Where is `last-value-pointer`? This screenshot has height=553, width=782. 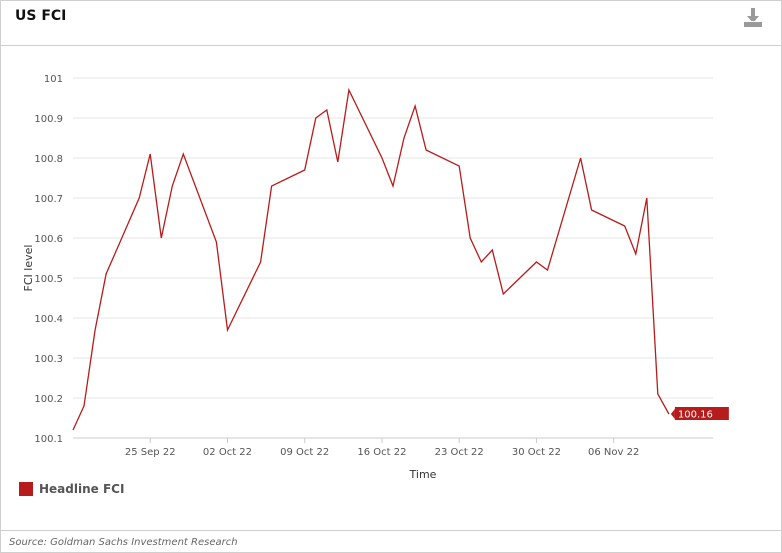
last-value-pointer is located at coordinates (672, 414).